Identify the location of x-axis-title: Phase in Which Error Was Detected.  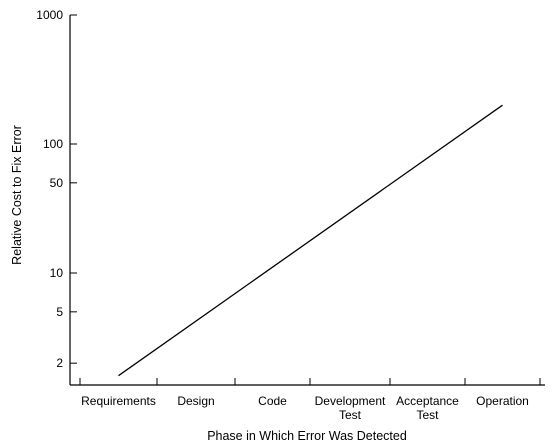
(307, 436).